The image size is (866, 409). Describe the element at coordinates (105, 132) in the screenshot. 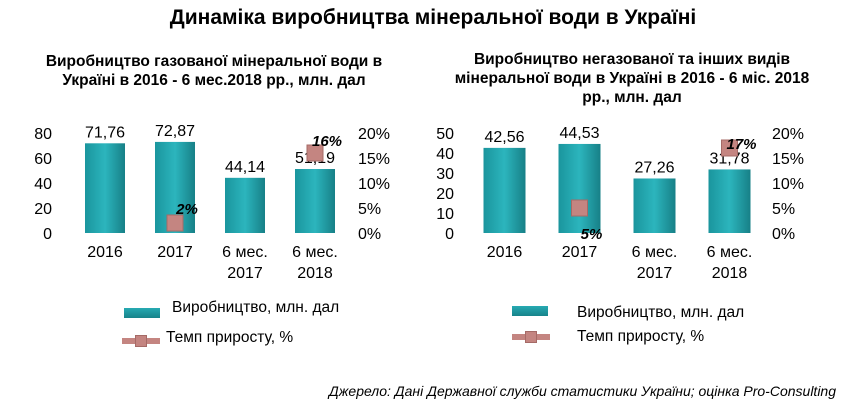

I see `bar-value-label: 71,76` at that location.